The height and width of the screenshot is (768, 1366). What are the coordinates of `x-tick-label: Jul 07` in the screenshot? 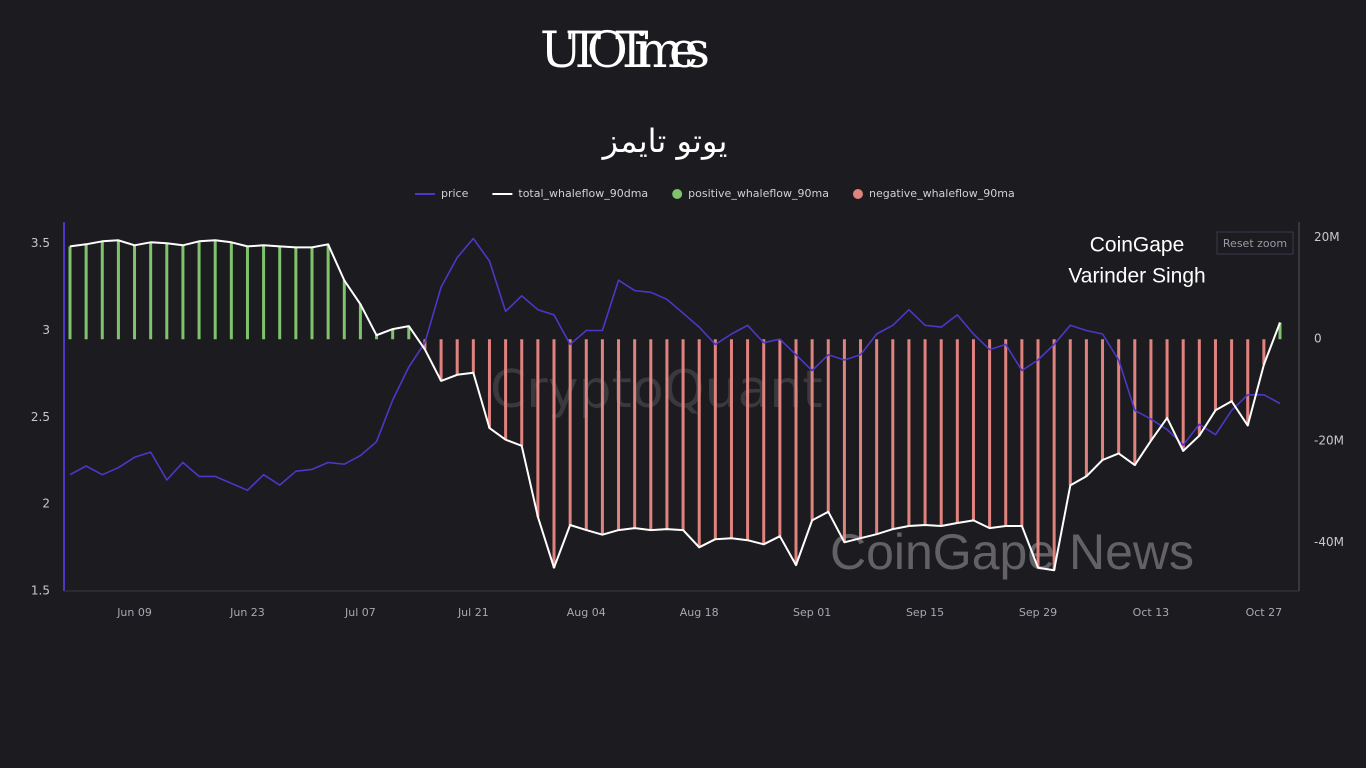 It's located at (360, 612).